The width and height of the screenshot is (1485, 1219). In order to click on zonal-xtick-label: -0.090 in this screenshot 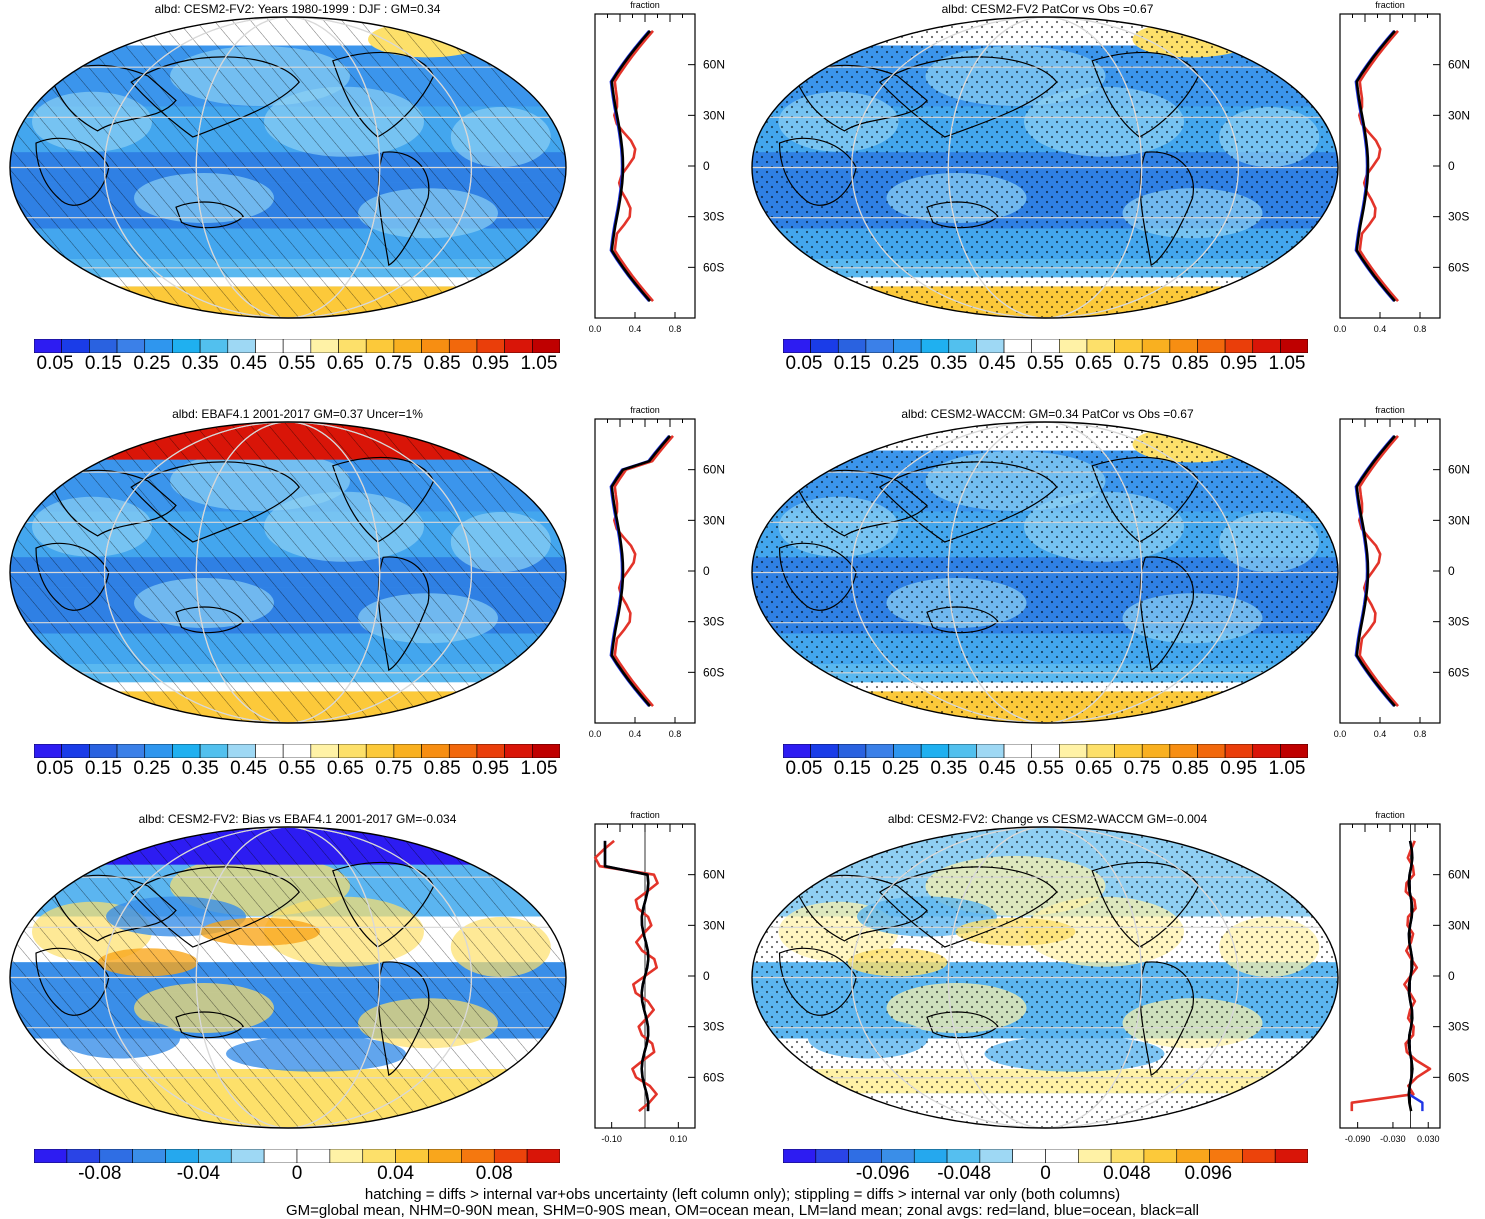, I will do `click(1358, 1139)`.